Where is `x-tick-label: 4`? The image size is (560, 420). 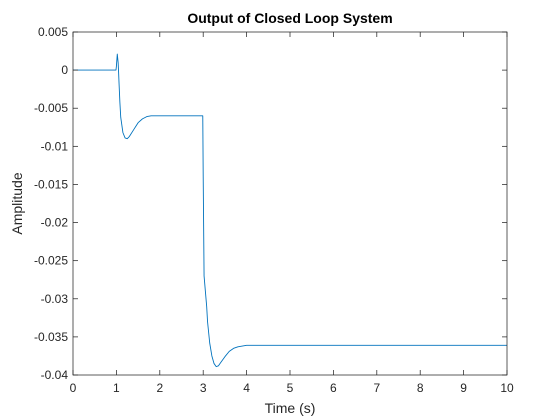
x-tick-label: 4 is located at coordinates (246, 388).